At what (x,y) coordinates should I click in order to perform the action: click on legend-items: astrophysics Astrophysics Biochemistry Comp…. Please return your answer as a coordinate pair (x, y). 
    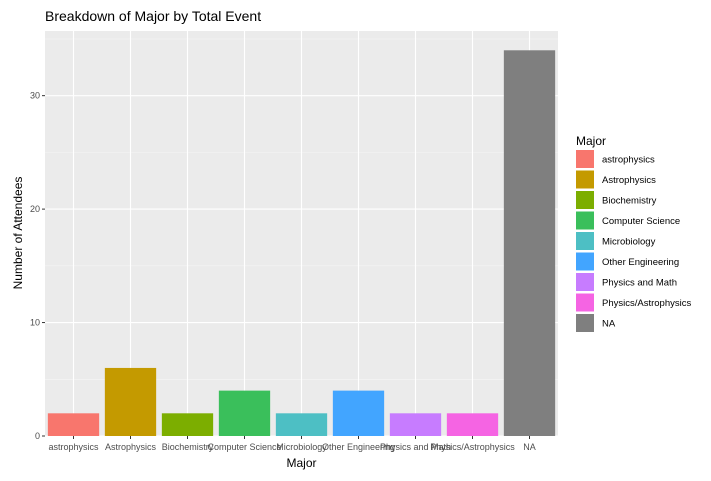
    Looking at the image, I should click on (633, 241).